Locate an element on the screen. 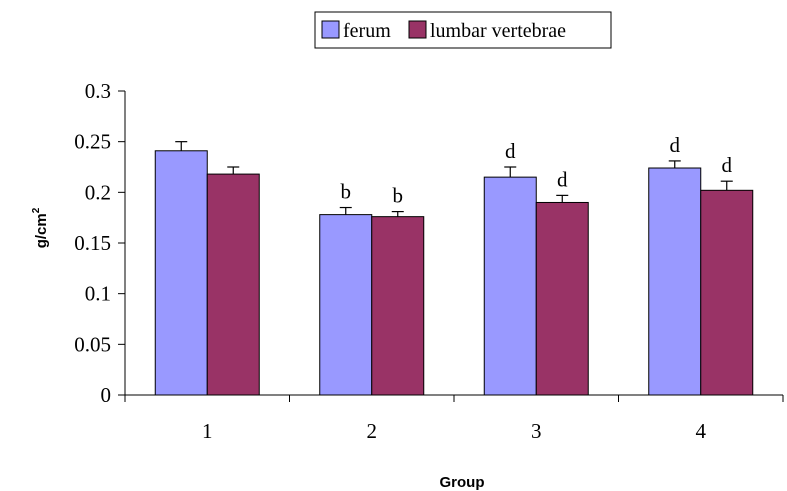 The height and width of the screenshot is (491, 787). y-tick-label: 0.1 is located at coordinates (98, 294).